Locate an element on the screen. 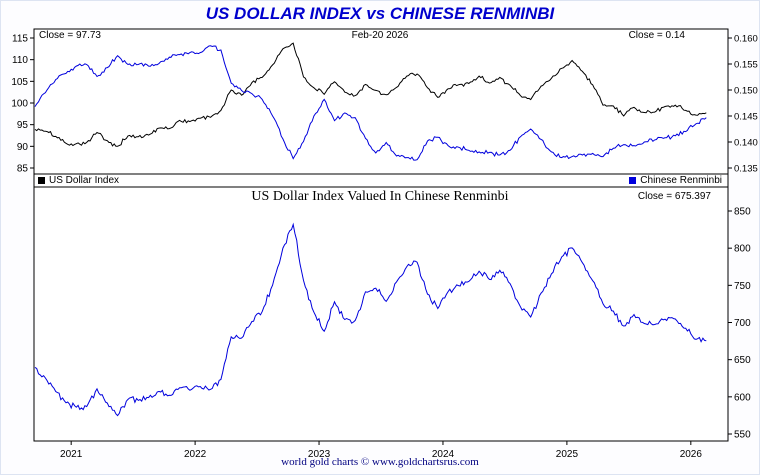 Image resolution: width=760 pixels, height=475 pixels. cny-series-swatch-icon is located at coordinates (633, 180).